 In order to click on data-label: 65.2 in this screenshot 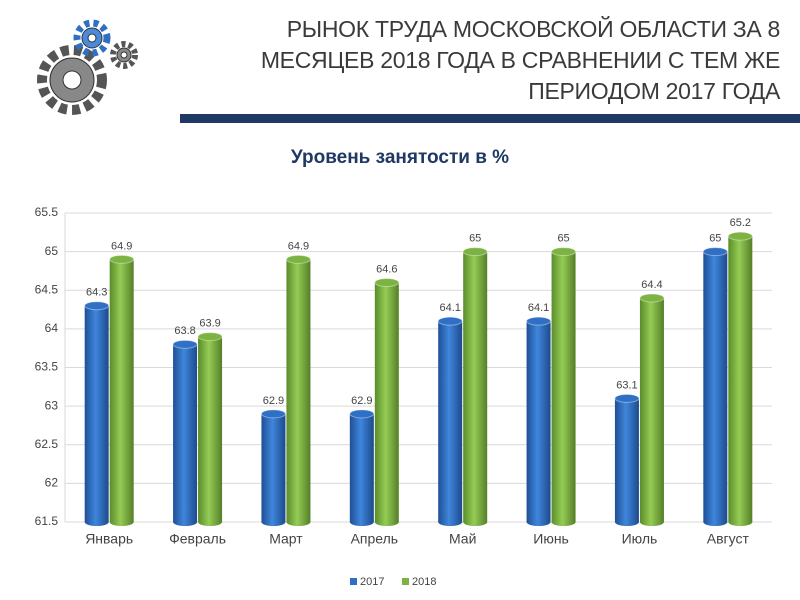, I will do `click(740, 223)`.